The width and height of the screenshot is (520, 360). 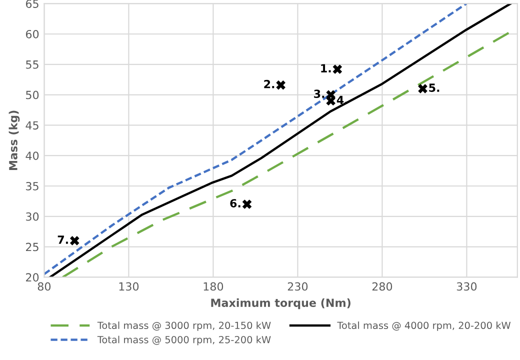 I want to click on y-tick-label: 45, so click(x=32, y=125).